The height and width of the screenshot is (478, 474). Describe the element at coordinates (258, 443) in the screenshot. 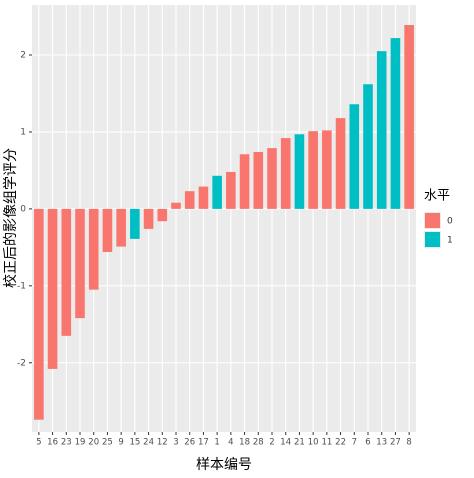

I see `x-tick-label: 28` at that location.